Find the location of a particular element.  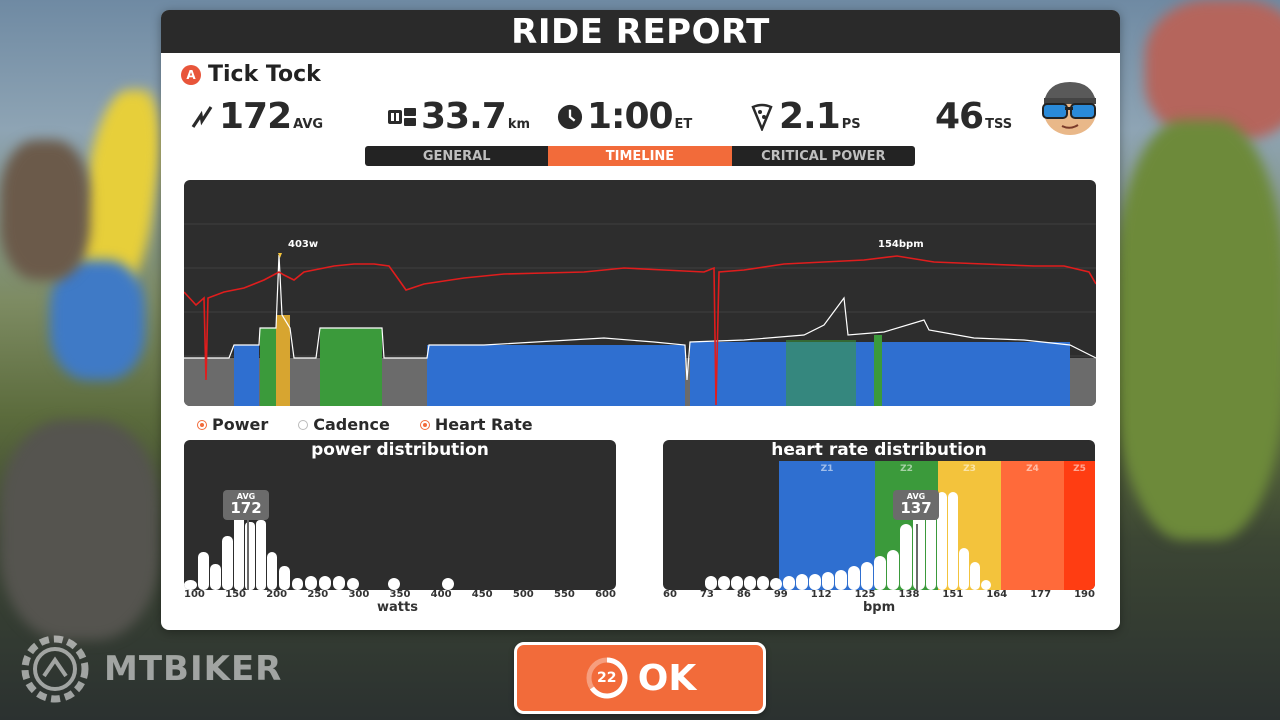

hr-axis-ticks: 60 73 86 99 112 125 138 151 164 177 190 is located at coordinates (879, 594).